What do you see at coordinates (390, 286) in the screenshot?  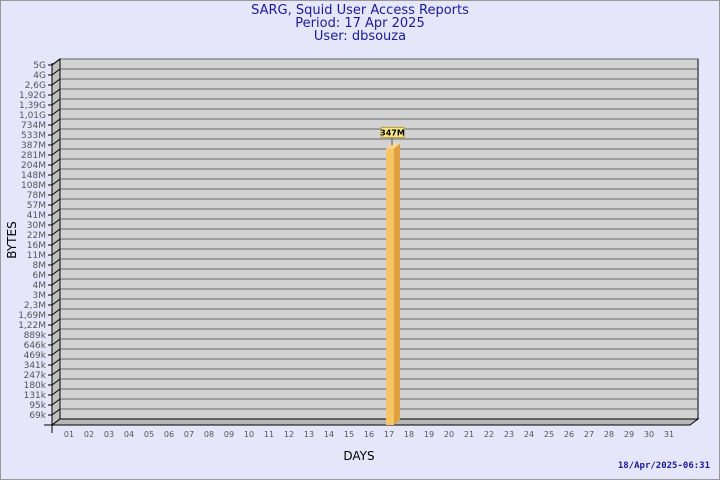 I see `bar` at bounding box center [390, 286].